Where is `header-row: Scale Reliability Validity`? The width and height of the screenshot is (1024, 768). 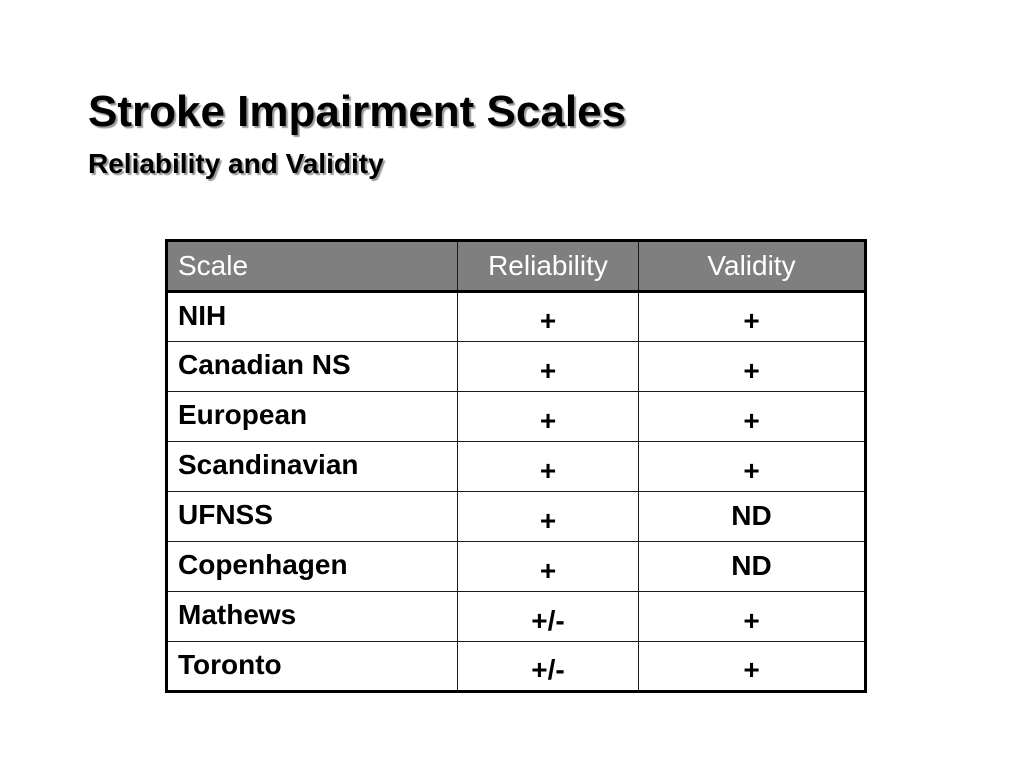 header-row: Scale Reliability Validity is located at coordinates (516, 266).